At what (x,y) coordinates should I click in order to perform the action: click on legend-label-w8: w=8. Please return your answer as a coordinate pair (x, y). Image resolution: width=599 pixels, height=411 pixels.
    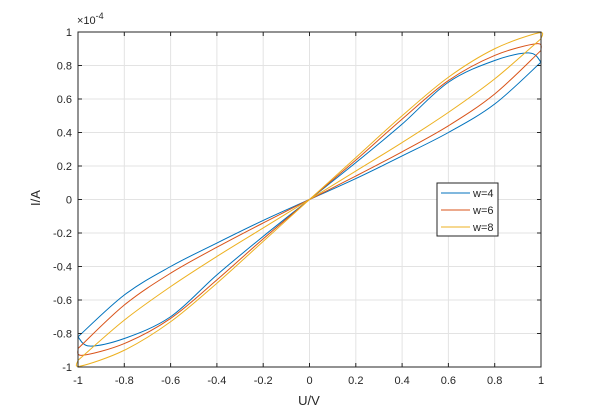
    Looking at the image, I should click on (483, 228).